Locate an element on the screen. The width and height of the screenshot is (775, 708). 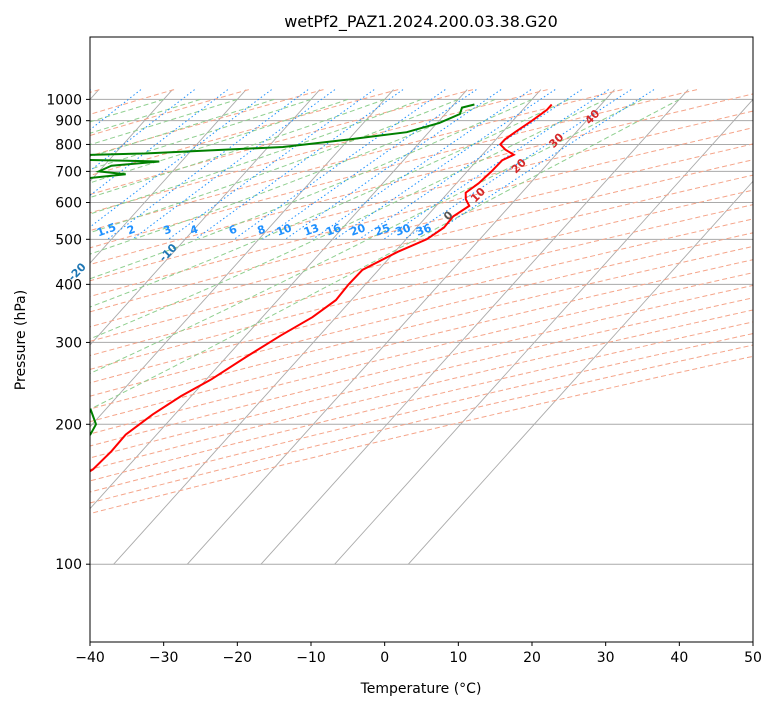
mixing-ratio-label: 16 is located at coordinates (333, 230).